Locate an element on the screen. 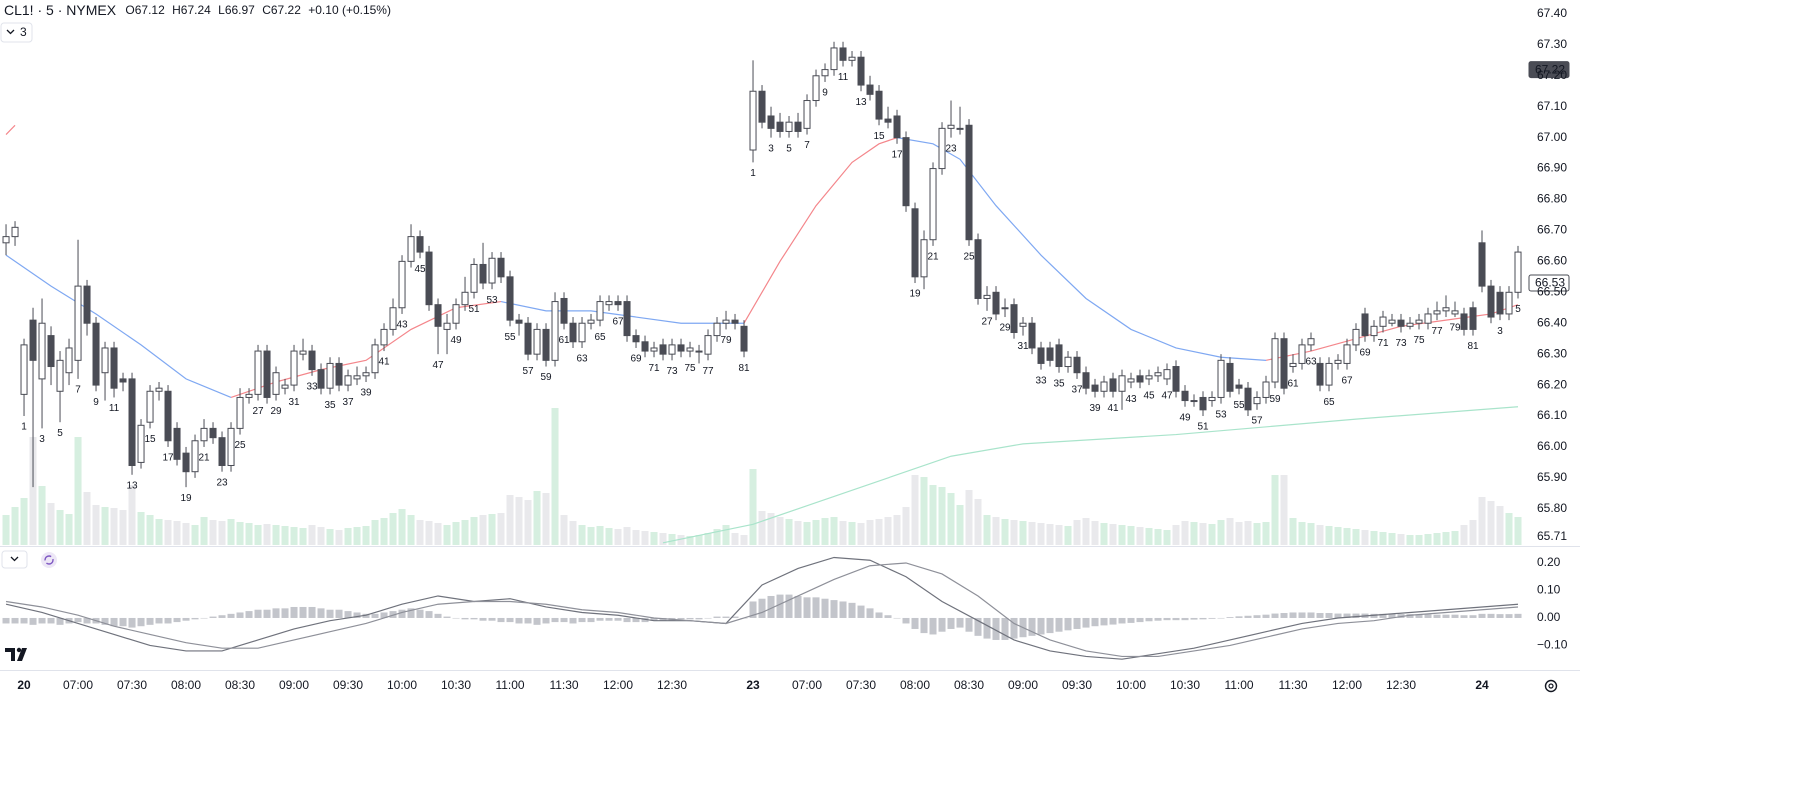 The height and width of the screenshot is (800, 1803). price-badge-label: 66.53 is located at coordinates (1550, 283).